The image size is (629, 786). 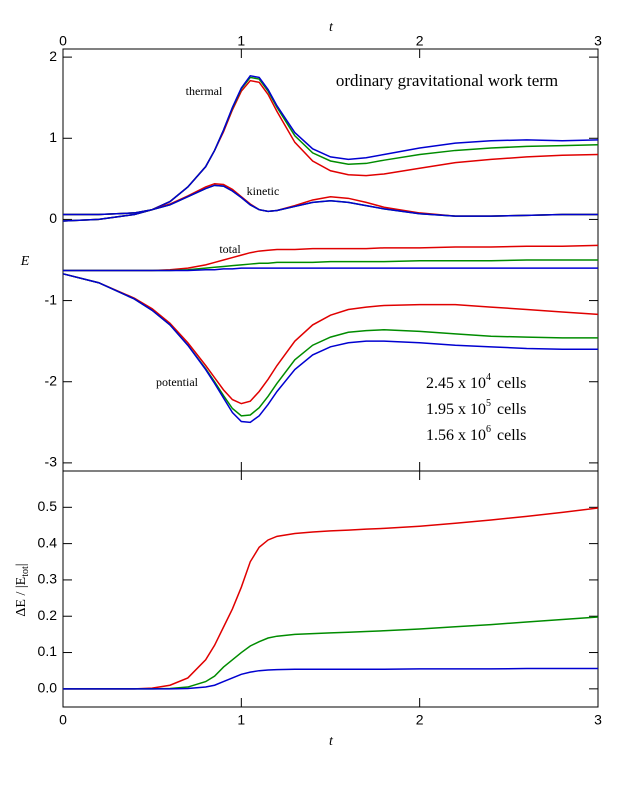 What do you see at coordinates (53, 56) in the screenshot?
I see `y-tick-label: 2` at bounding box center [53, 56].